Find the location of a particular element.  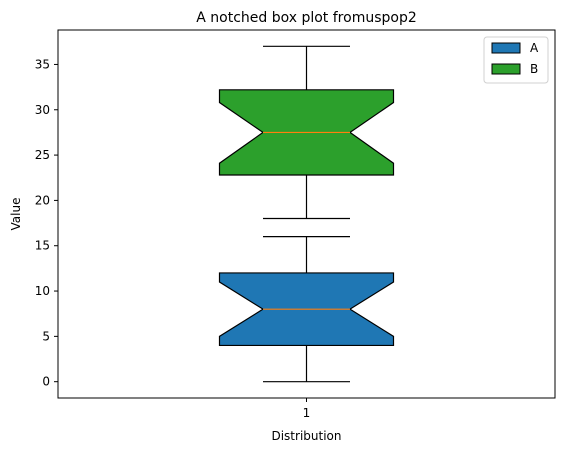

x-tick-label: 1 is located at coordinates (307, 413).